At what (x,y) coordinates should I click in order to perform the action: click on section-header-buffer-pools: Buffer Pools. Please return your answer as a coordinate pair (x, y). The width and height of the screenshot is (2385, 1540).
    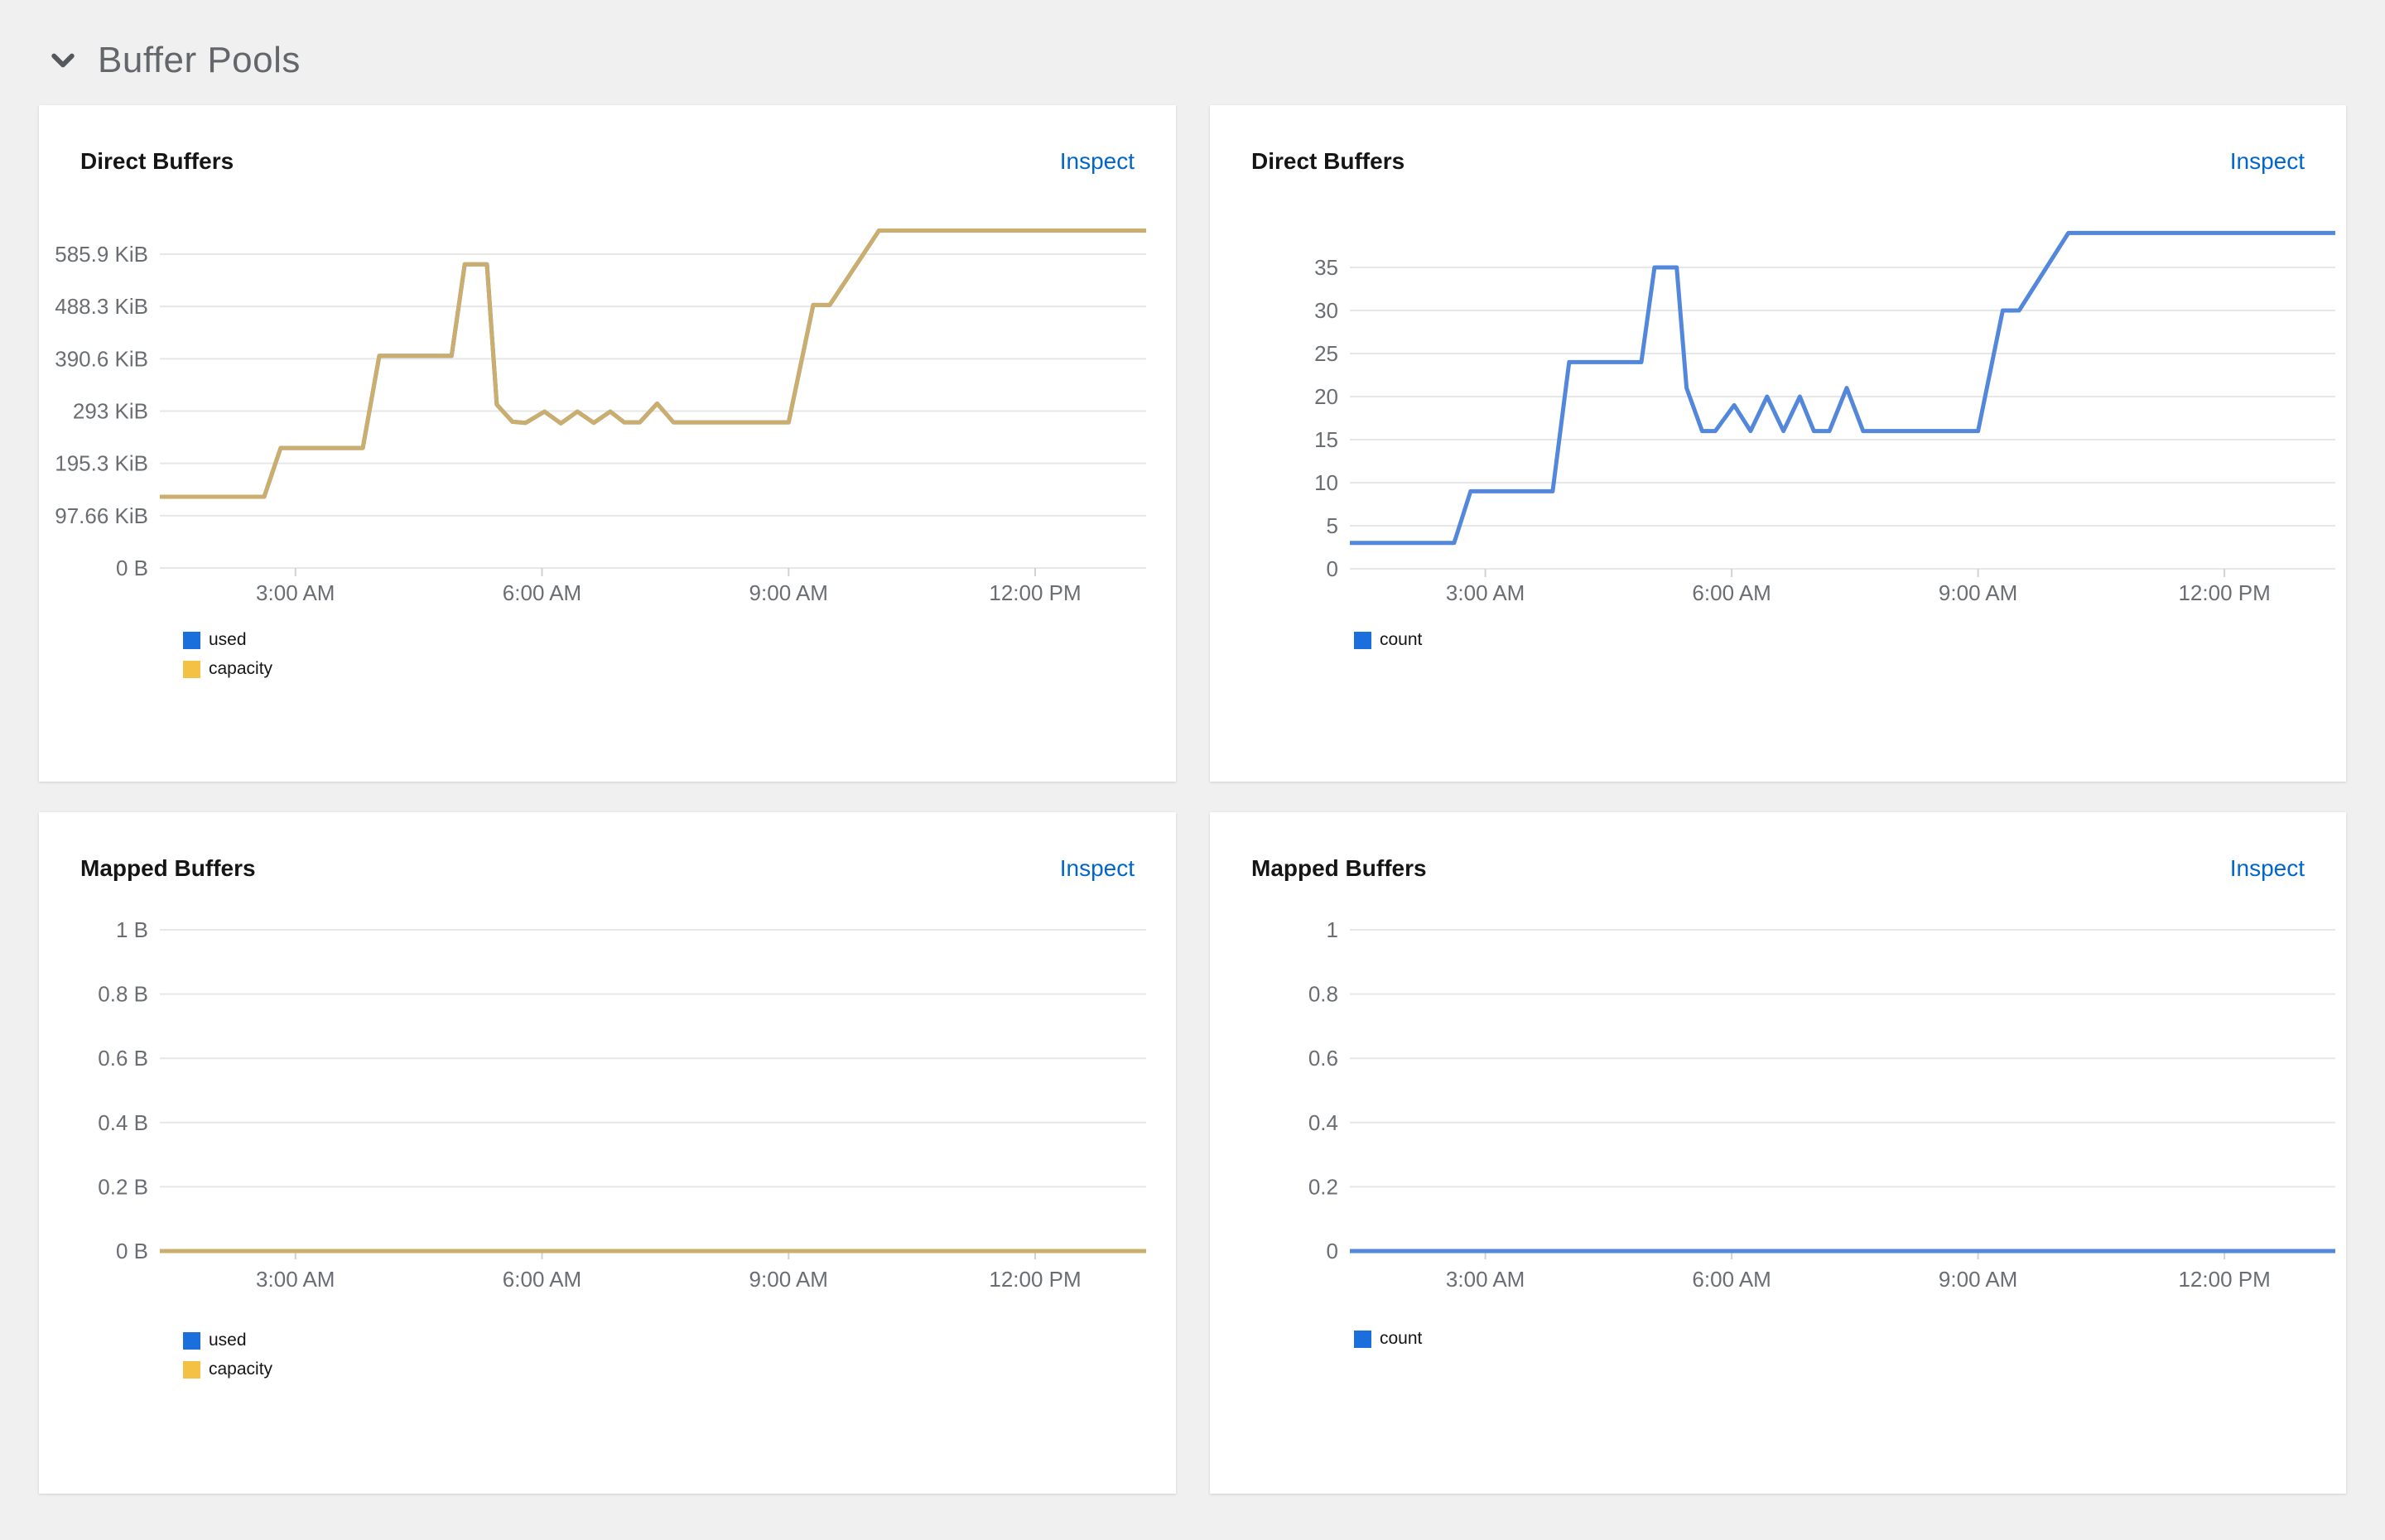
    Looking at the image, I should click on (174, 60).